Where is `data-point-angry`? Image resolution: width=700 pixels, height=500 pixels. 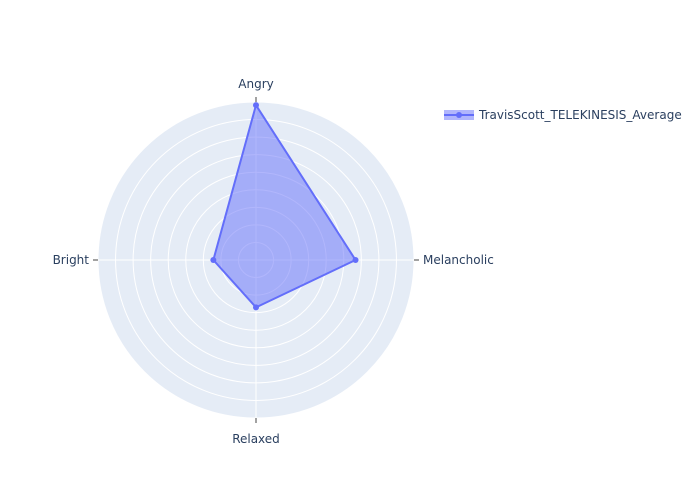
data-point-angry is located at coordinates (256, 105).